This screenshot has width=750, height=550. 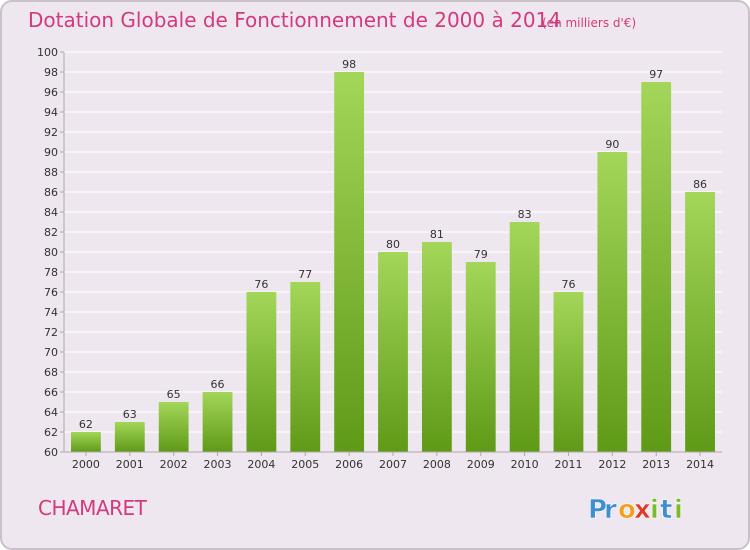 What do you see at coordinates (218, 384) in the screenshot?
I see `data-label-2003: 66` at bounding box center [218, 384].